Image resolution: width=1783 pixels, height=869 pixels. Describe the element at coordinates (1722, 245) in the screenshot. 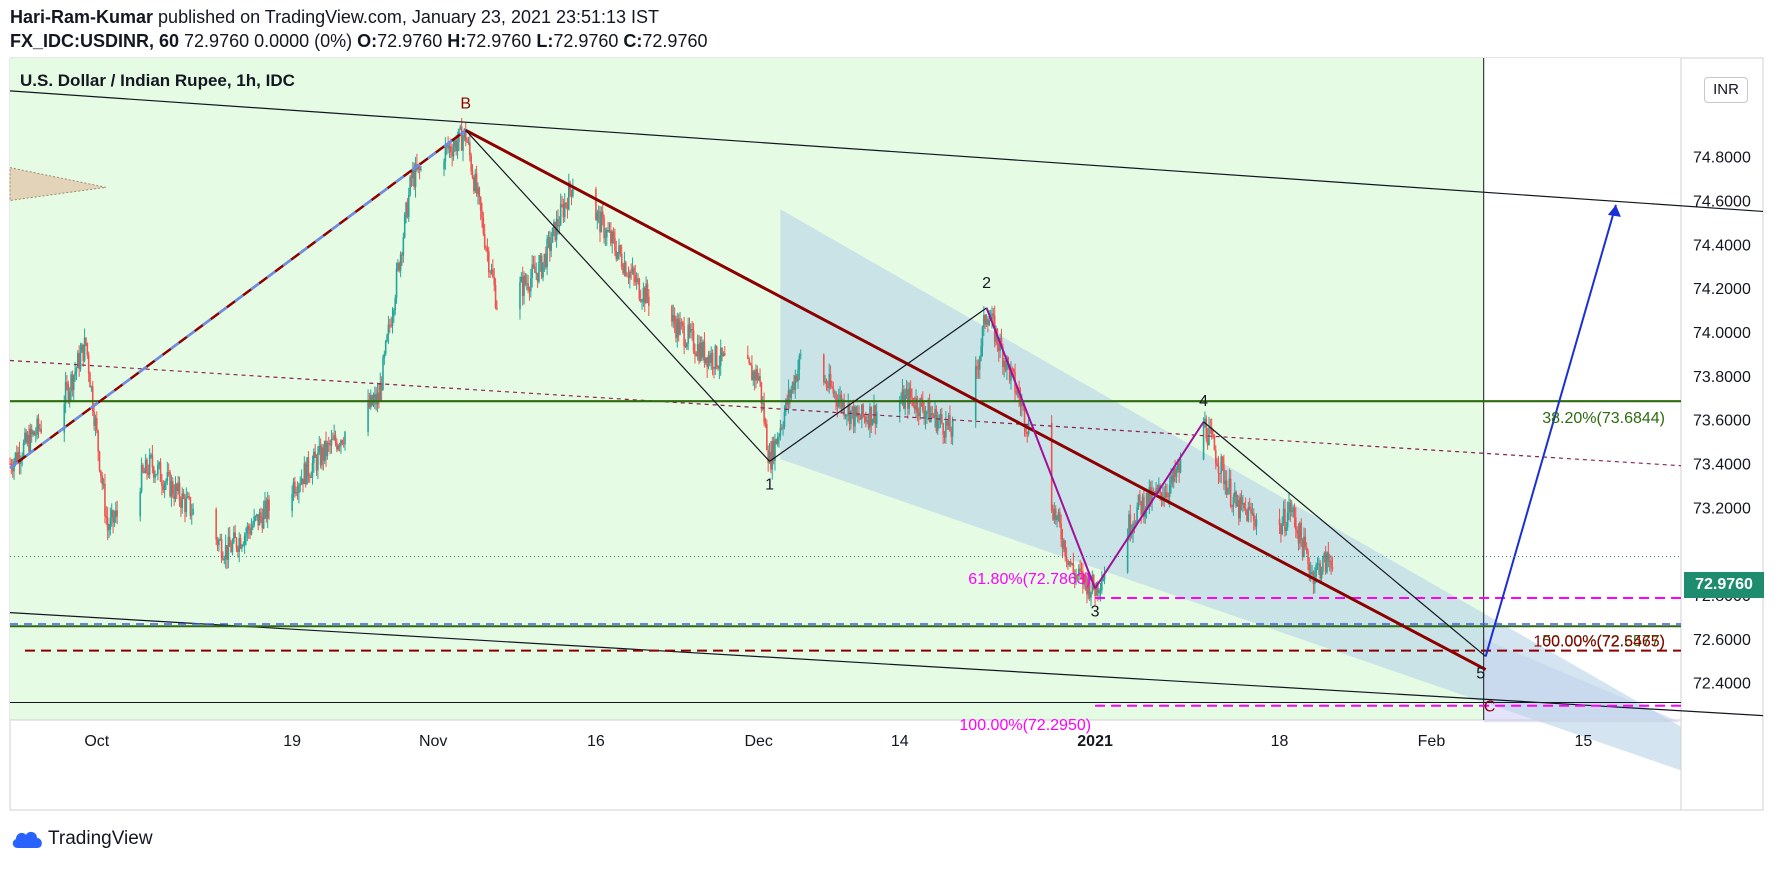

I see `y-tick-label: 74.4000` at that location.